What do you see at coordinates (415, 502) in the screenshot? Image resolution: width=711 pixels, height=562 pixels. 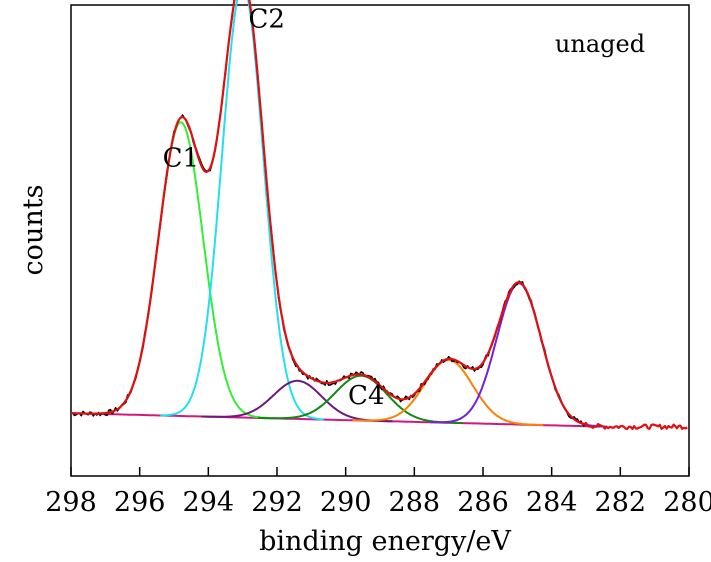 I see `x-tick-label-288: 288` at bounding box center [415, 502].